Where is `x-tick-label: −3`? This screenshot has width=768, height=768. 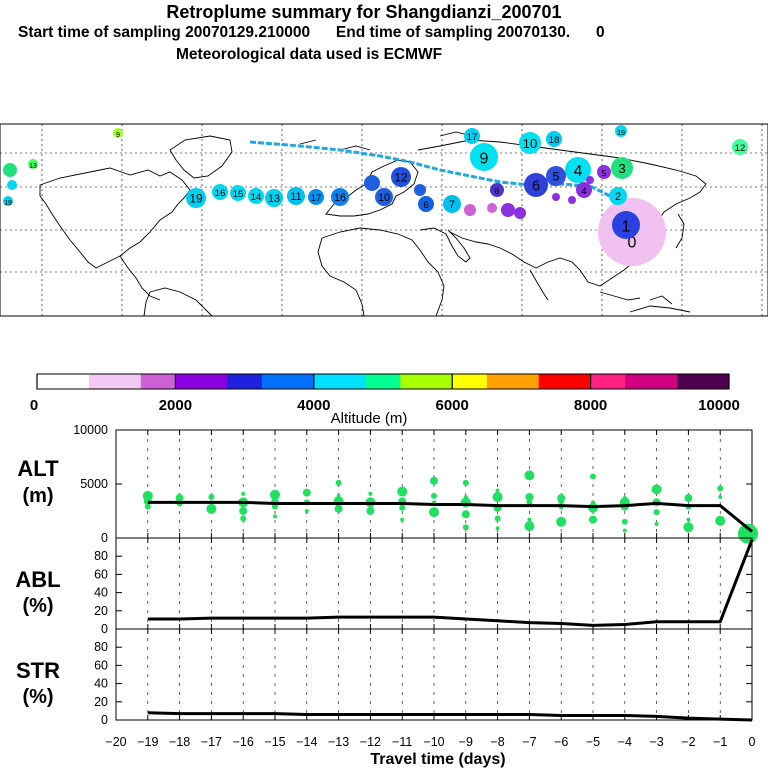
x-tick-label: −3 is located at coordinates (656, 742).